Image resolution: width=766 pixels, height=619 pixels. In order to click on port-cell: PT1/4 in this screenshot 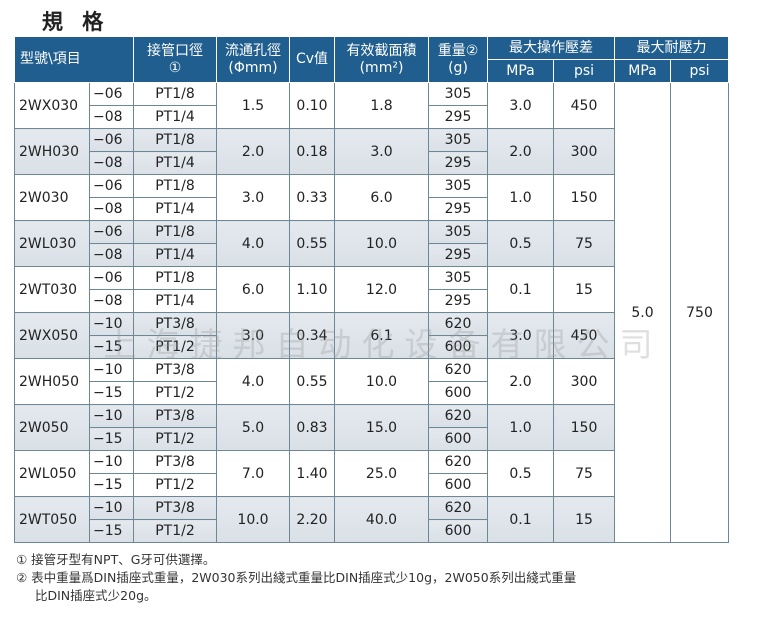, I will do `click(175, 209)`.